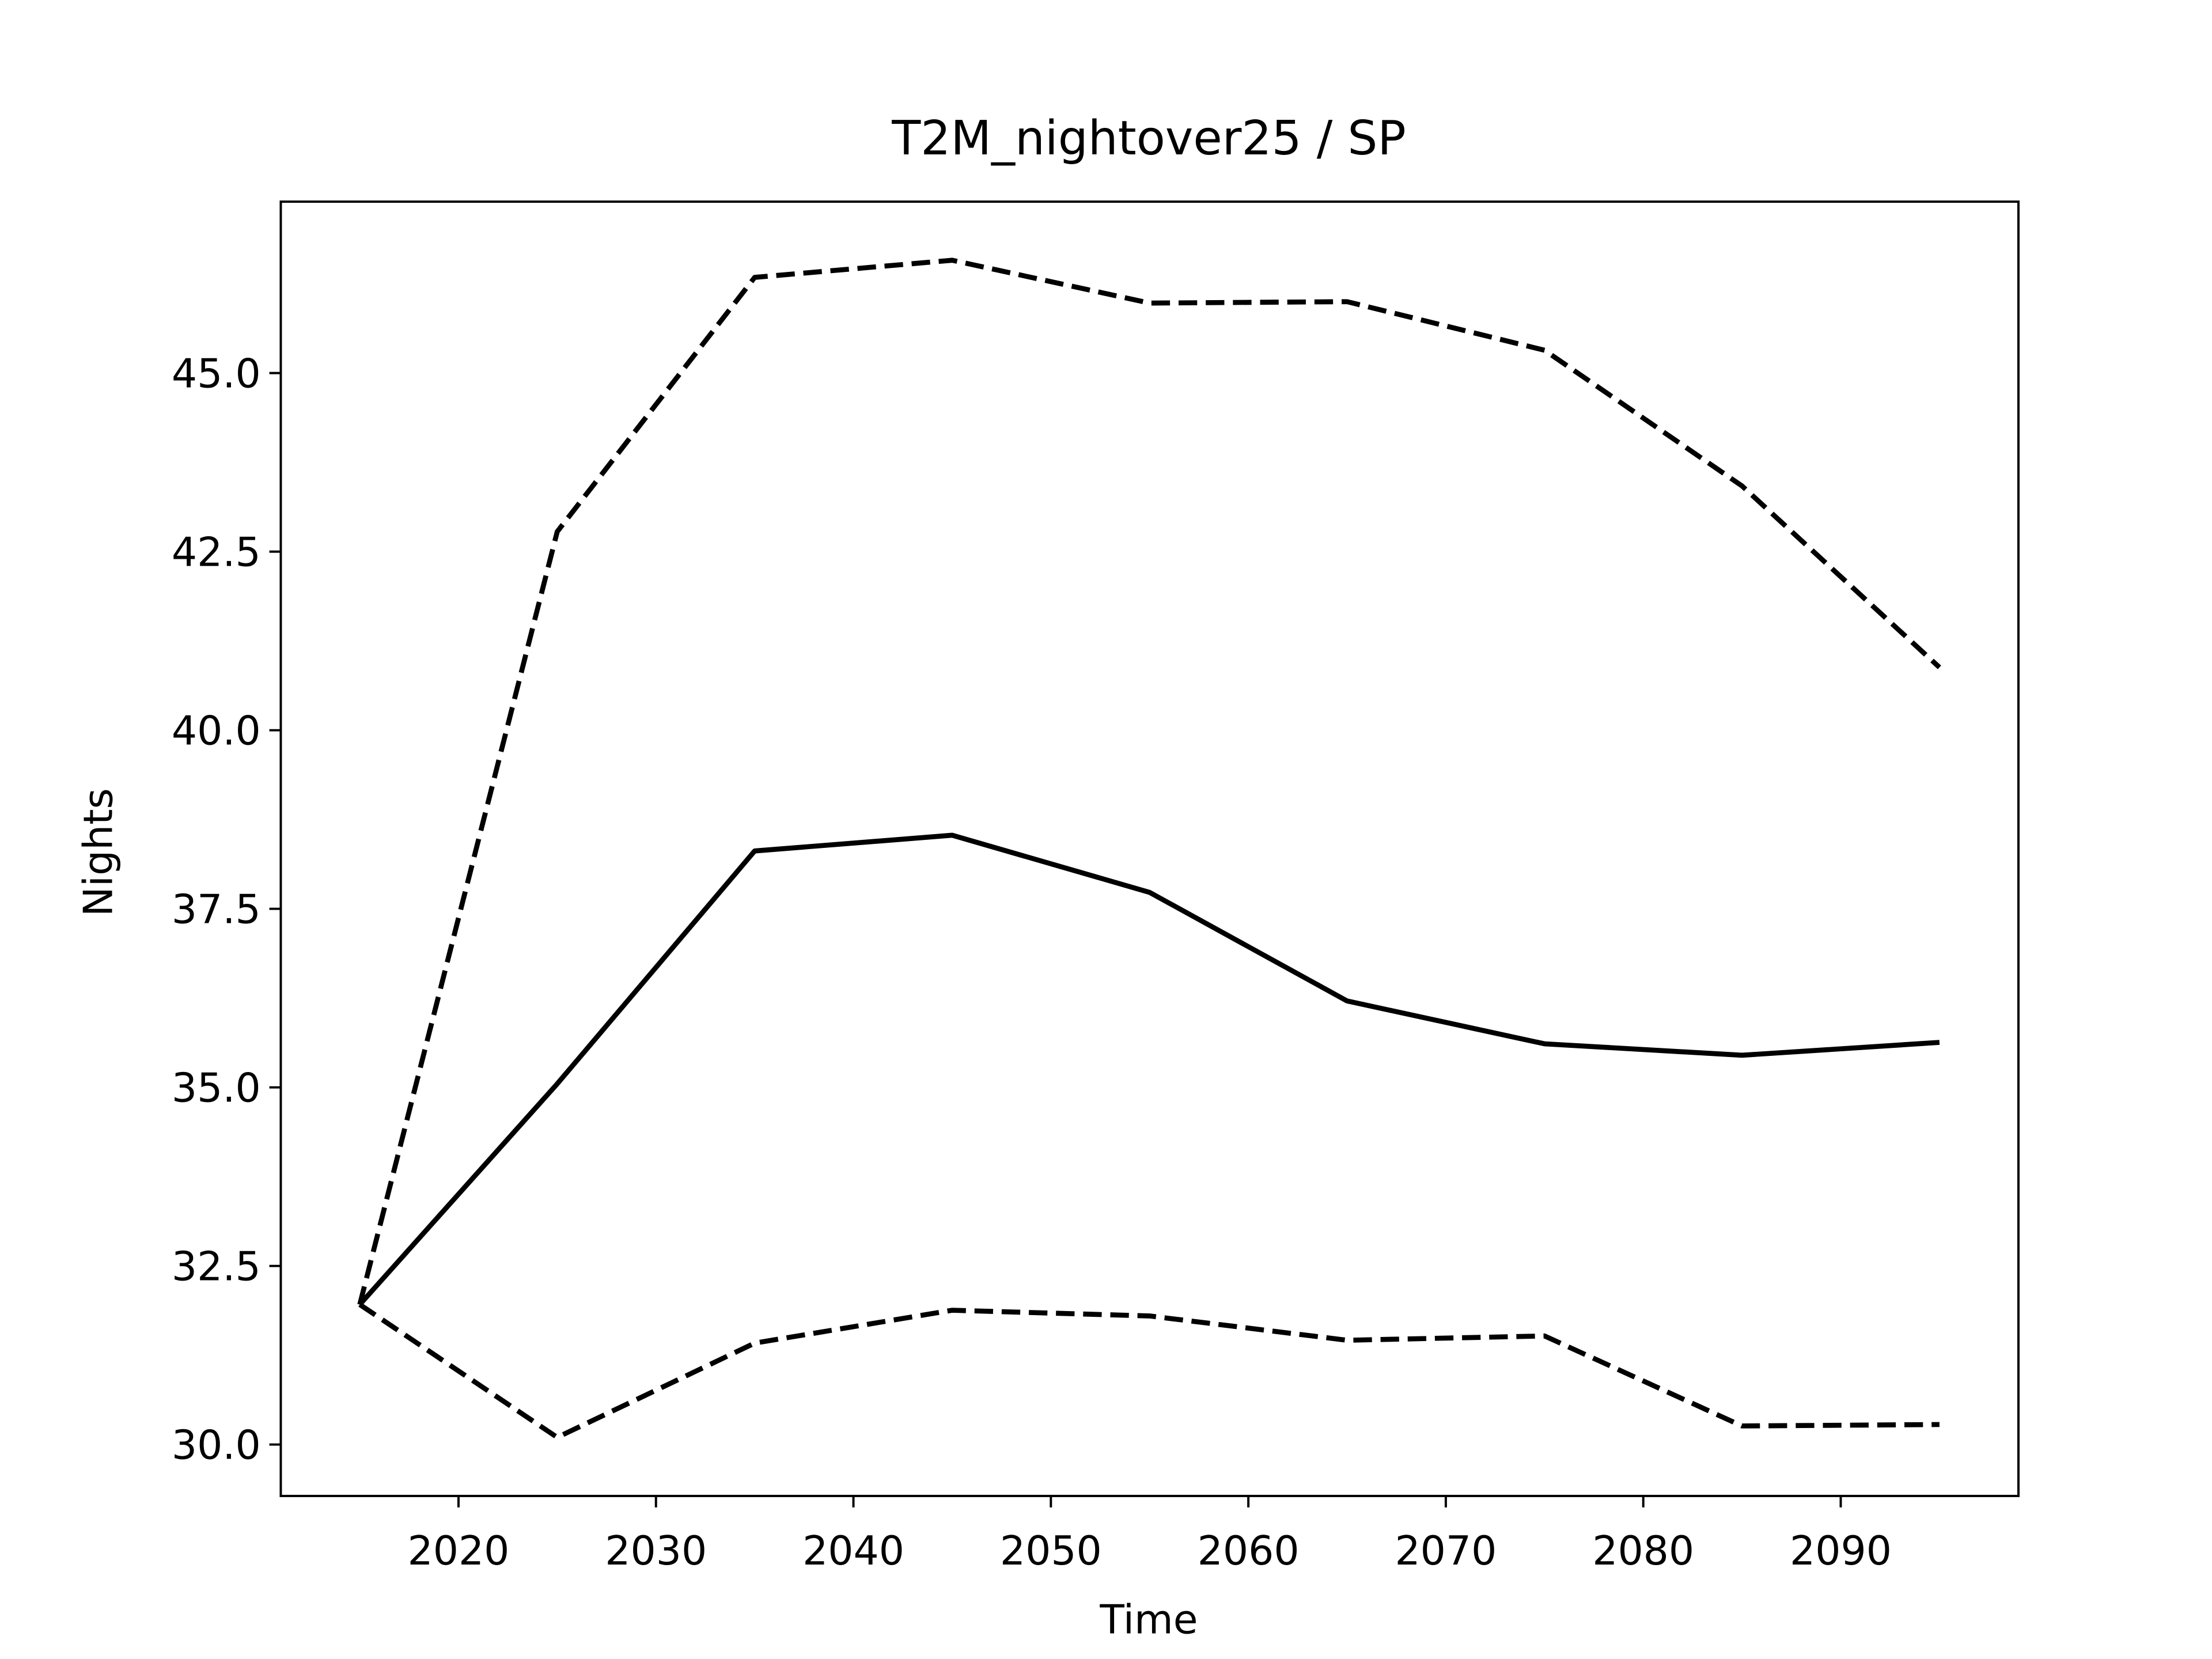  Describe the element at coordinates (1249, 1551) in the screenshot. I see `x-tick-label: 2060` at that location.